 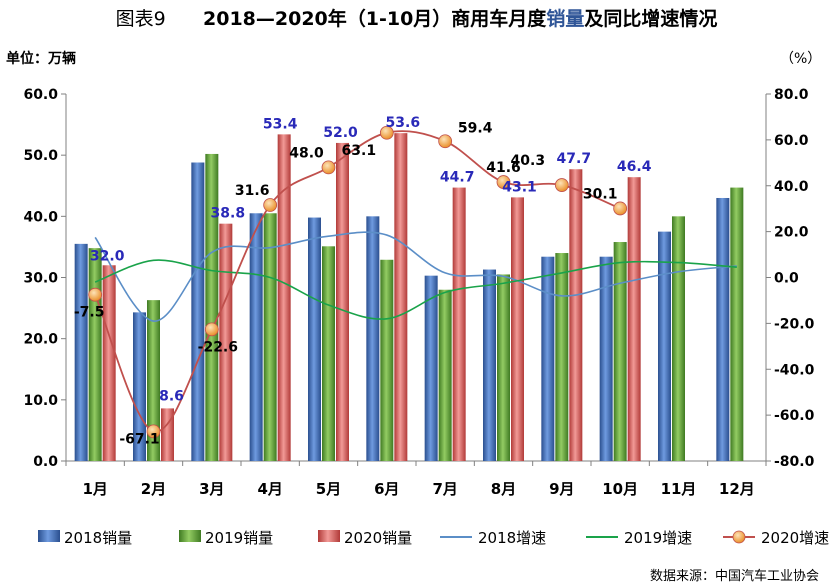 I want to click on legend-label: 2019增速, so click(x=658, y=538).